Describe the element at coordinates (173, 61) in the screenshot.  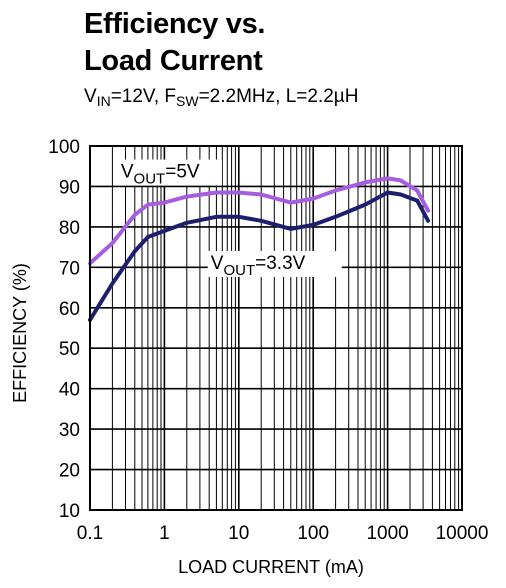
I see `chart-title-line2: Load Current` at that location.